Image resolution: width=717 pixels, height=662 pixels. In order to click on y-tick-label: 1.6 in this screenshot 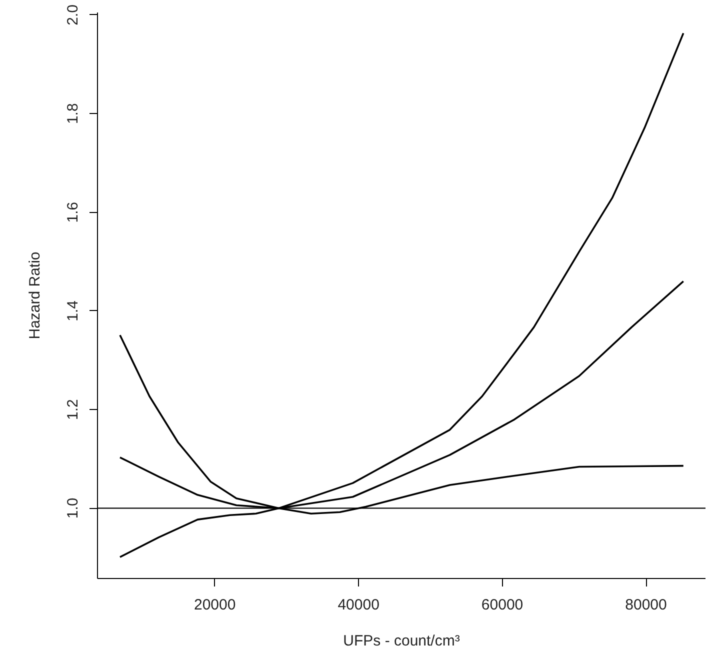, I will do `click(73, 212)`.